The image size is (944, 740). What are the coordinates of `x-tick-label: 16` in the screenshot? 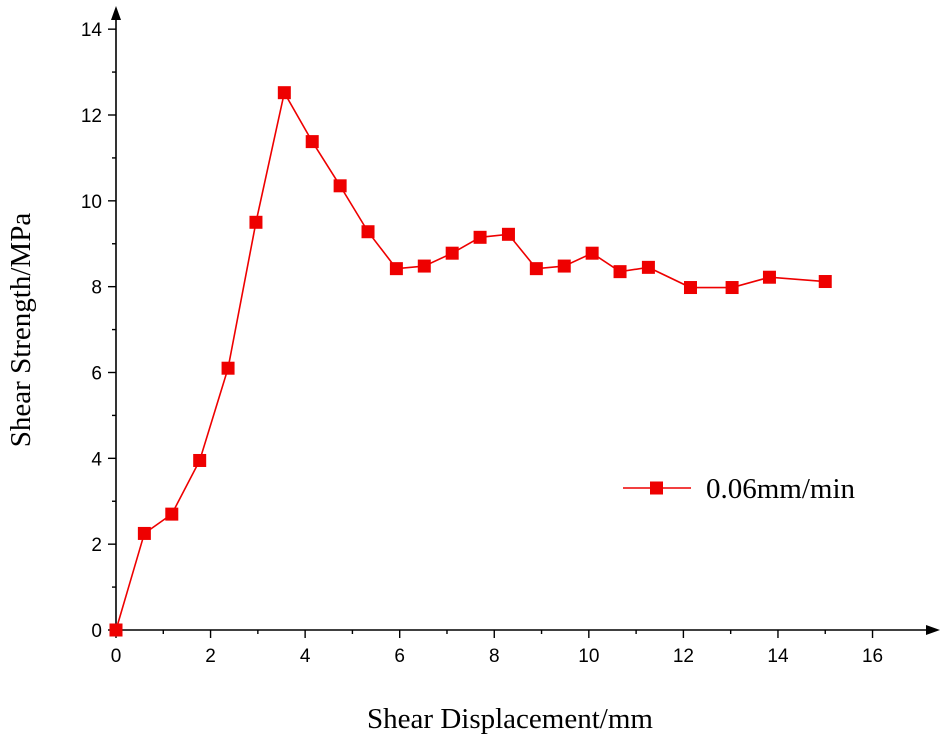 It's located at (872, 656).